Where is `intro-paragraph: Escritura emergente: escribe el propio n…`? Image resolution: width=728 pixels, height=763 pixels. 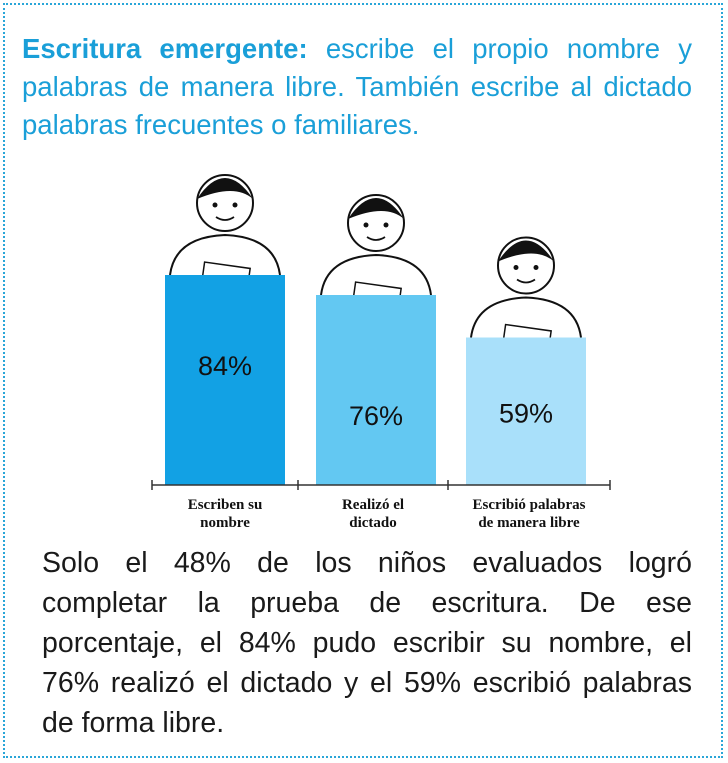
intro-paragraph: Escritura emergente: escribe el propio n… is located at coordinates (357, 87).